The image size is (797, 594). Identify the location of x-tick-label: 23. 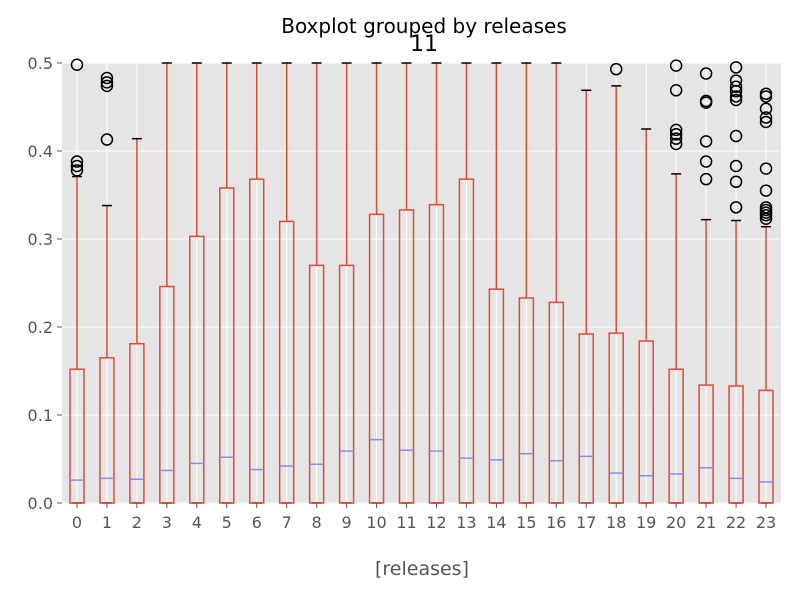
(766, 522).